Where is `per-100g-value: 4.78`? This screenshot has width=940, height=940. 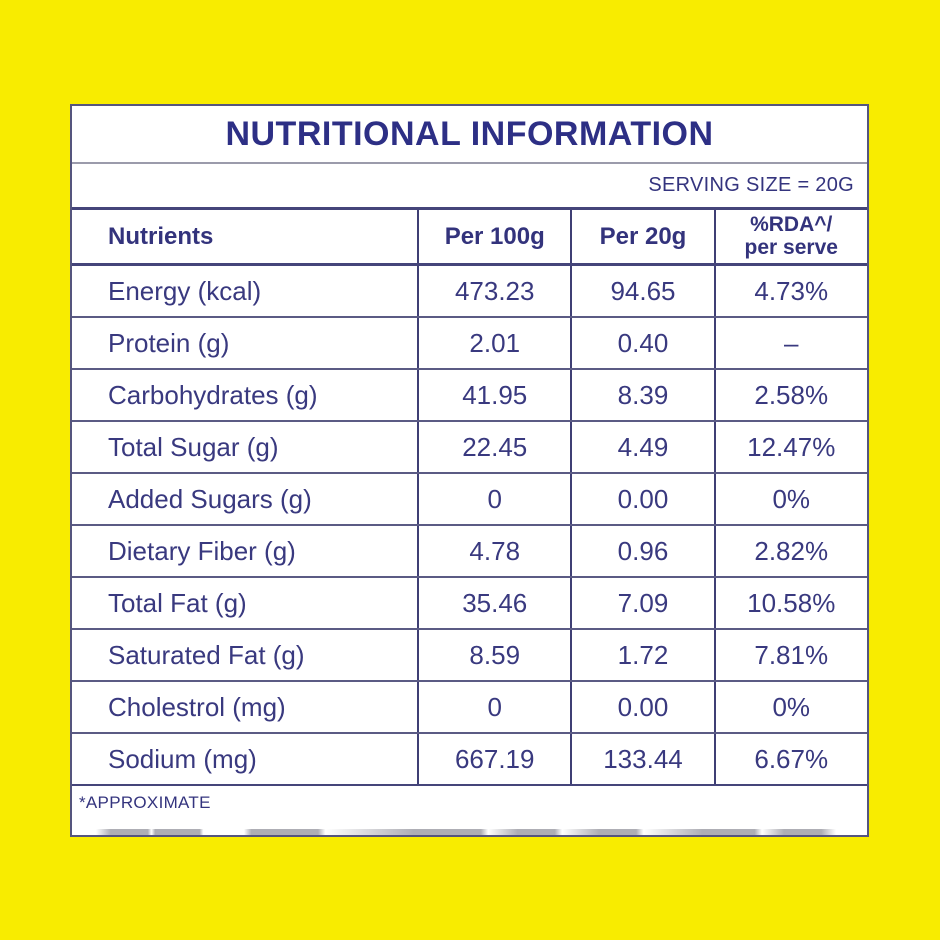 per-100g-value: 4.78 is located at coordinates (493, 551).